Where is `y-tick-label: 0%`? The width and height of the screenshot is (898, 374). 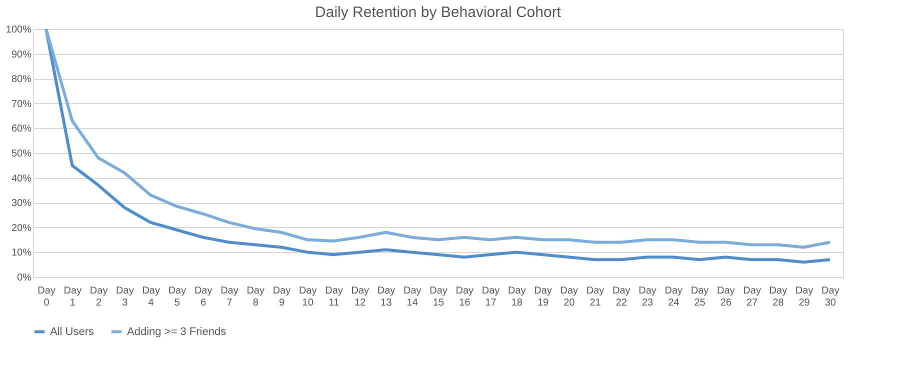 y-tick-label: 0% is located at coordinates (24, 278).